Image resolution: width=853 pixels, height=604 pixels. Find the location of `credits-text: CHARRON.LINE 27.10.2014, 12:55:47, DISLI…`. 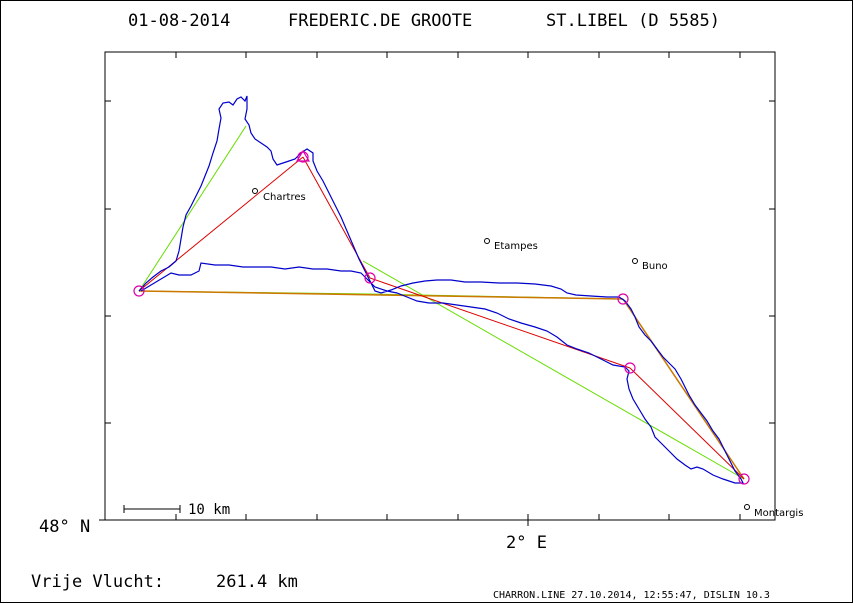

credits-text: CHARRON.LINE 27.10.2014, 12:55:47, DISLI… is located at coordinates (631, 595).